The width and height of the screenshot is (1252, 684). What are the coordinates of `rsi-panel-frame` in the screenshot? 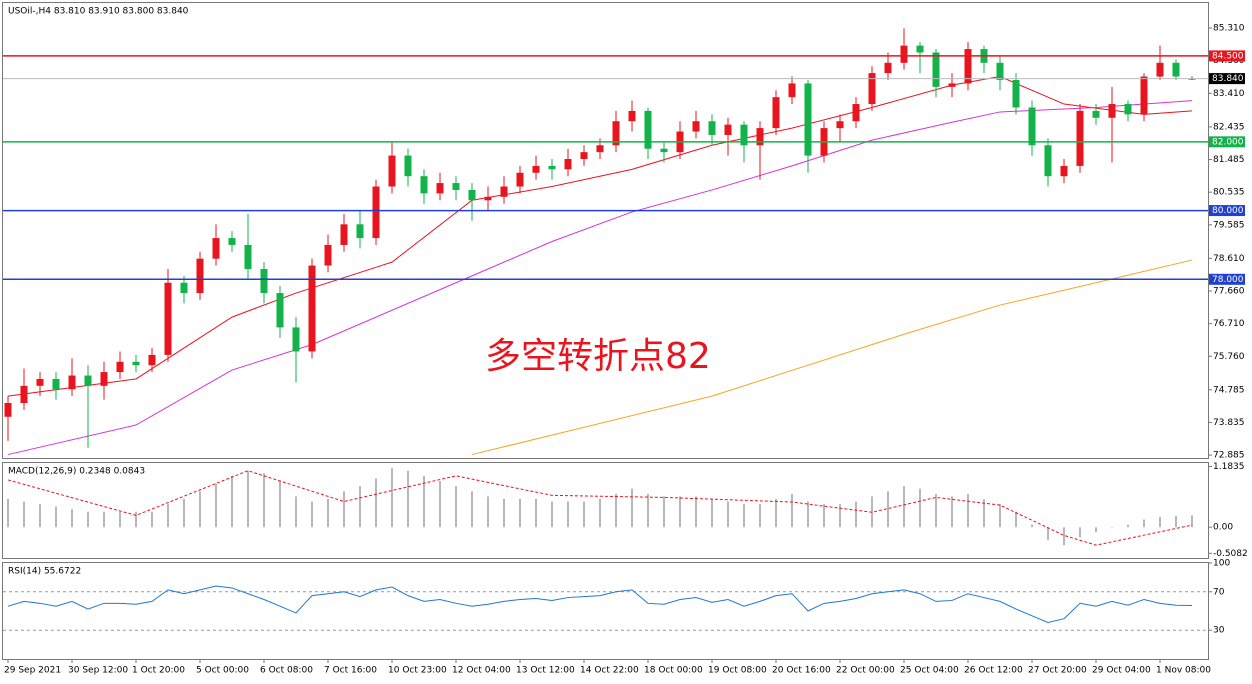 It's located at (605, 611).